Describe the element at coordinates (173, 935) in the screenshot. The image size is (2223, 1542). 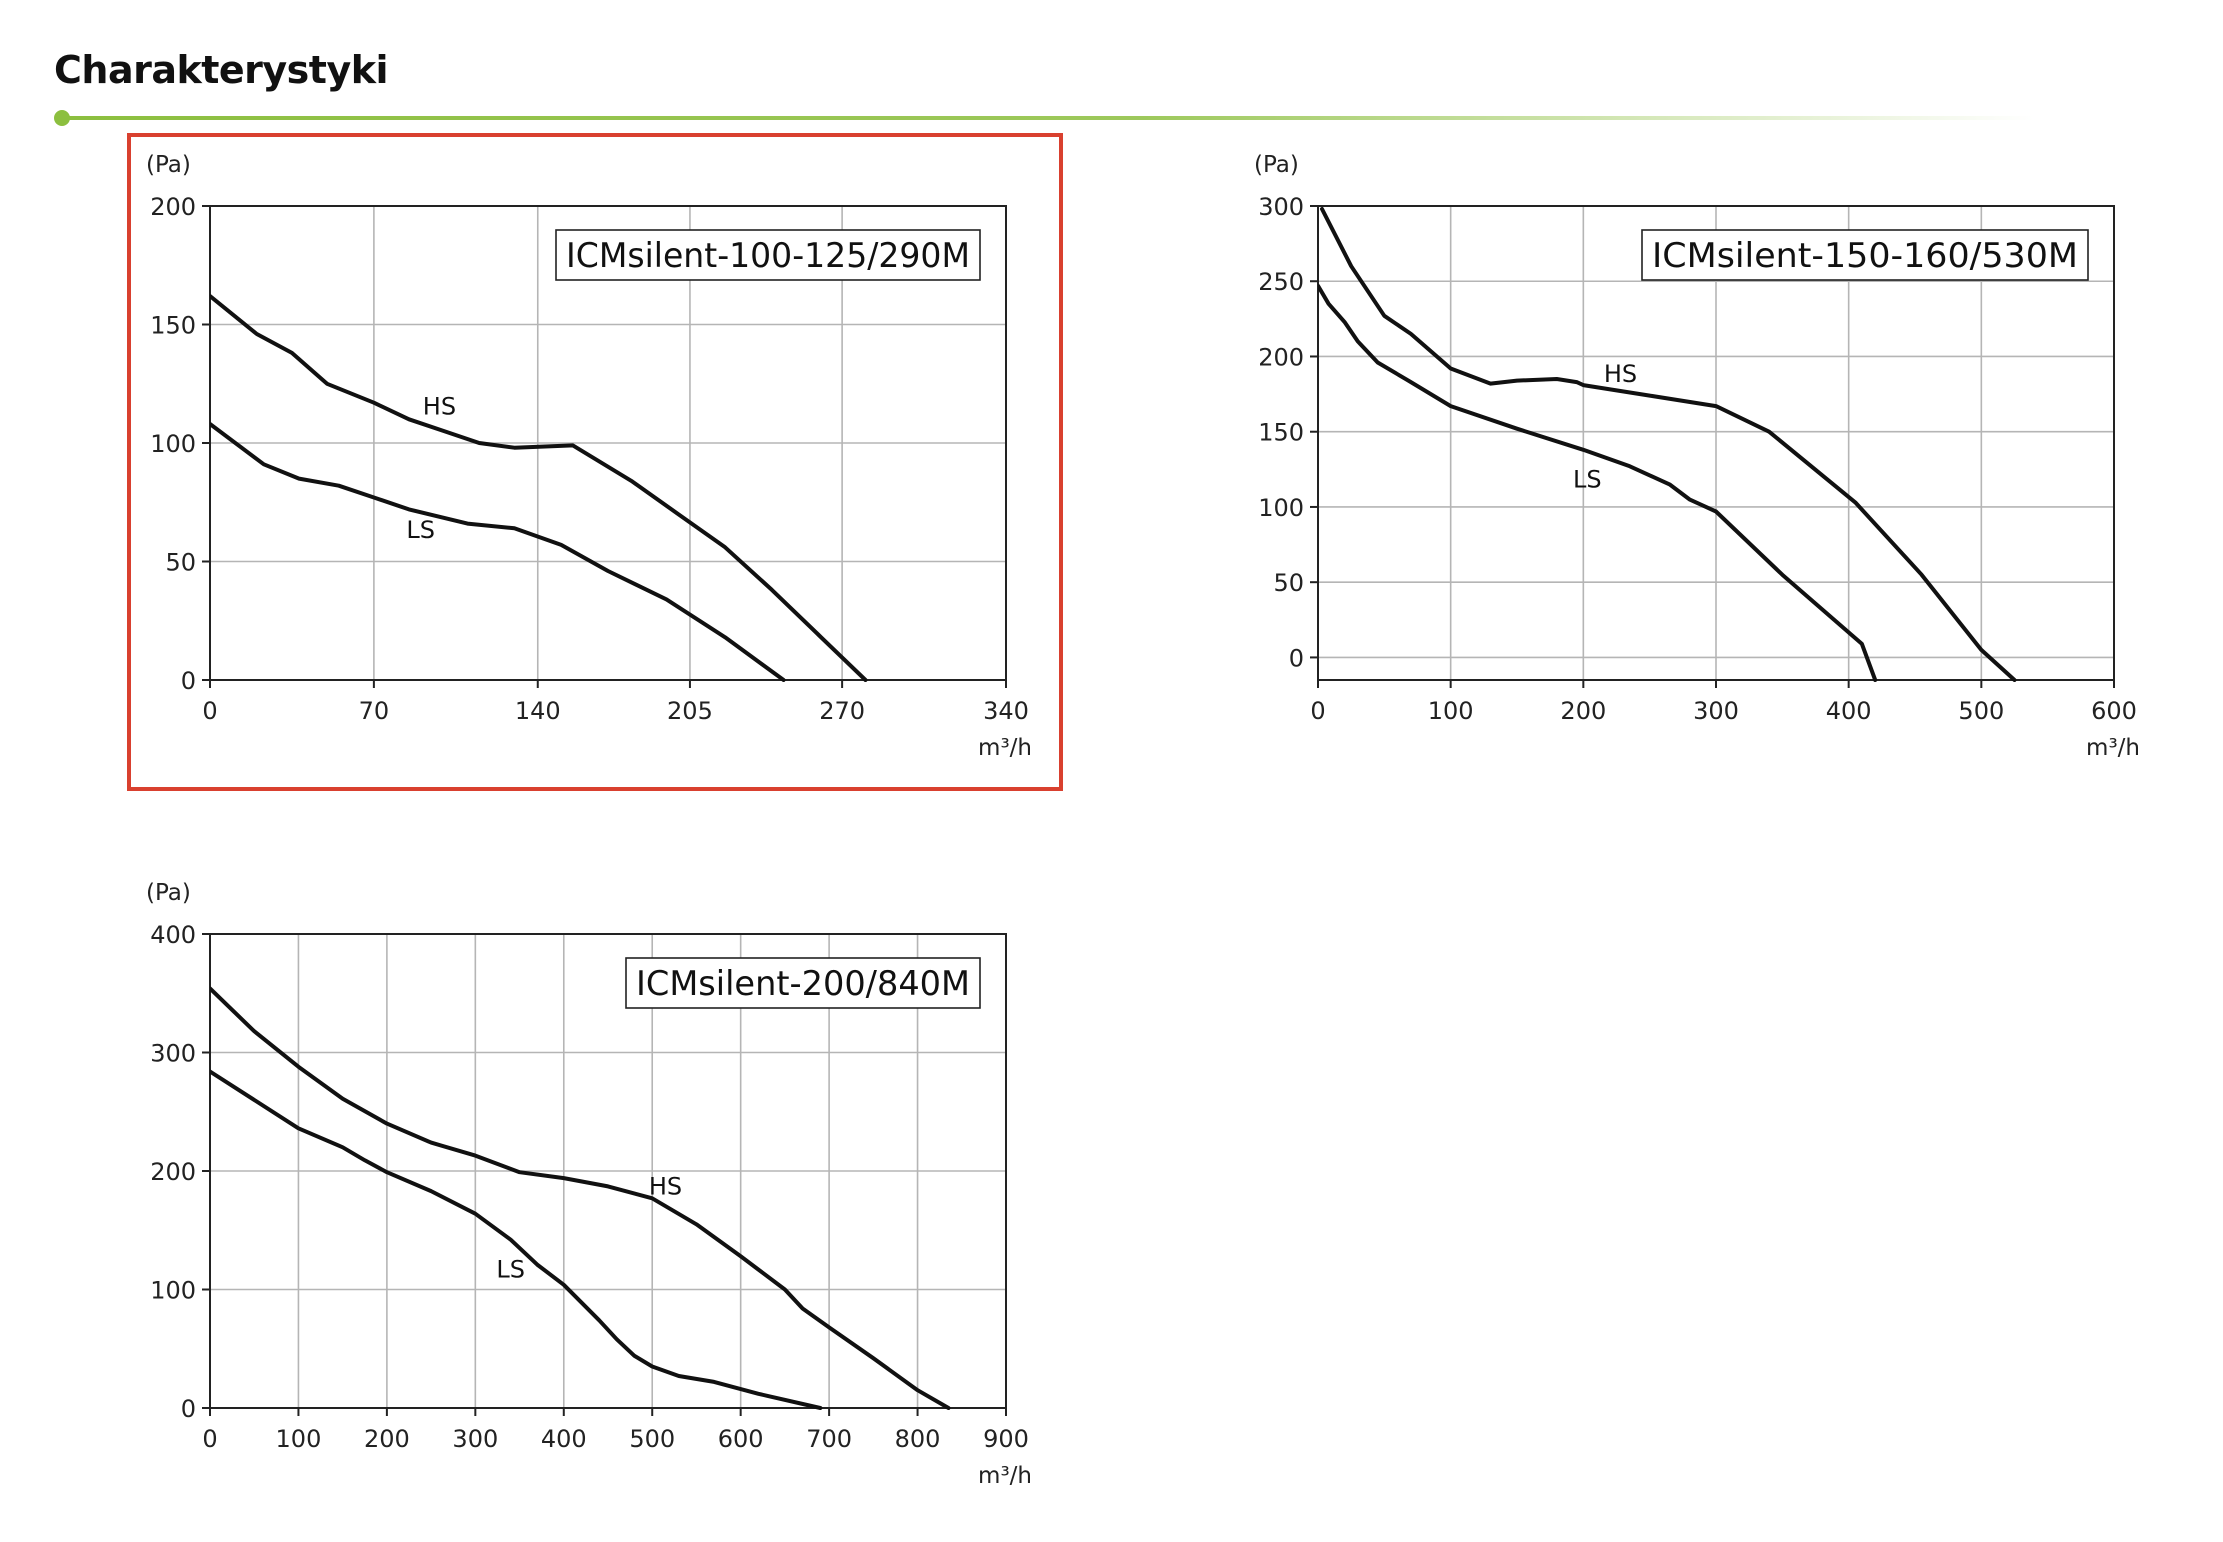
I see `y-tick-label: 400` at that location.